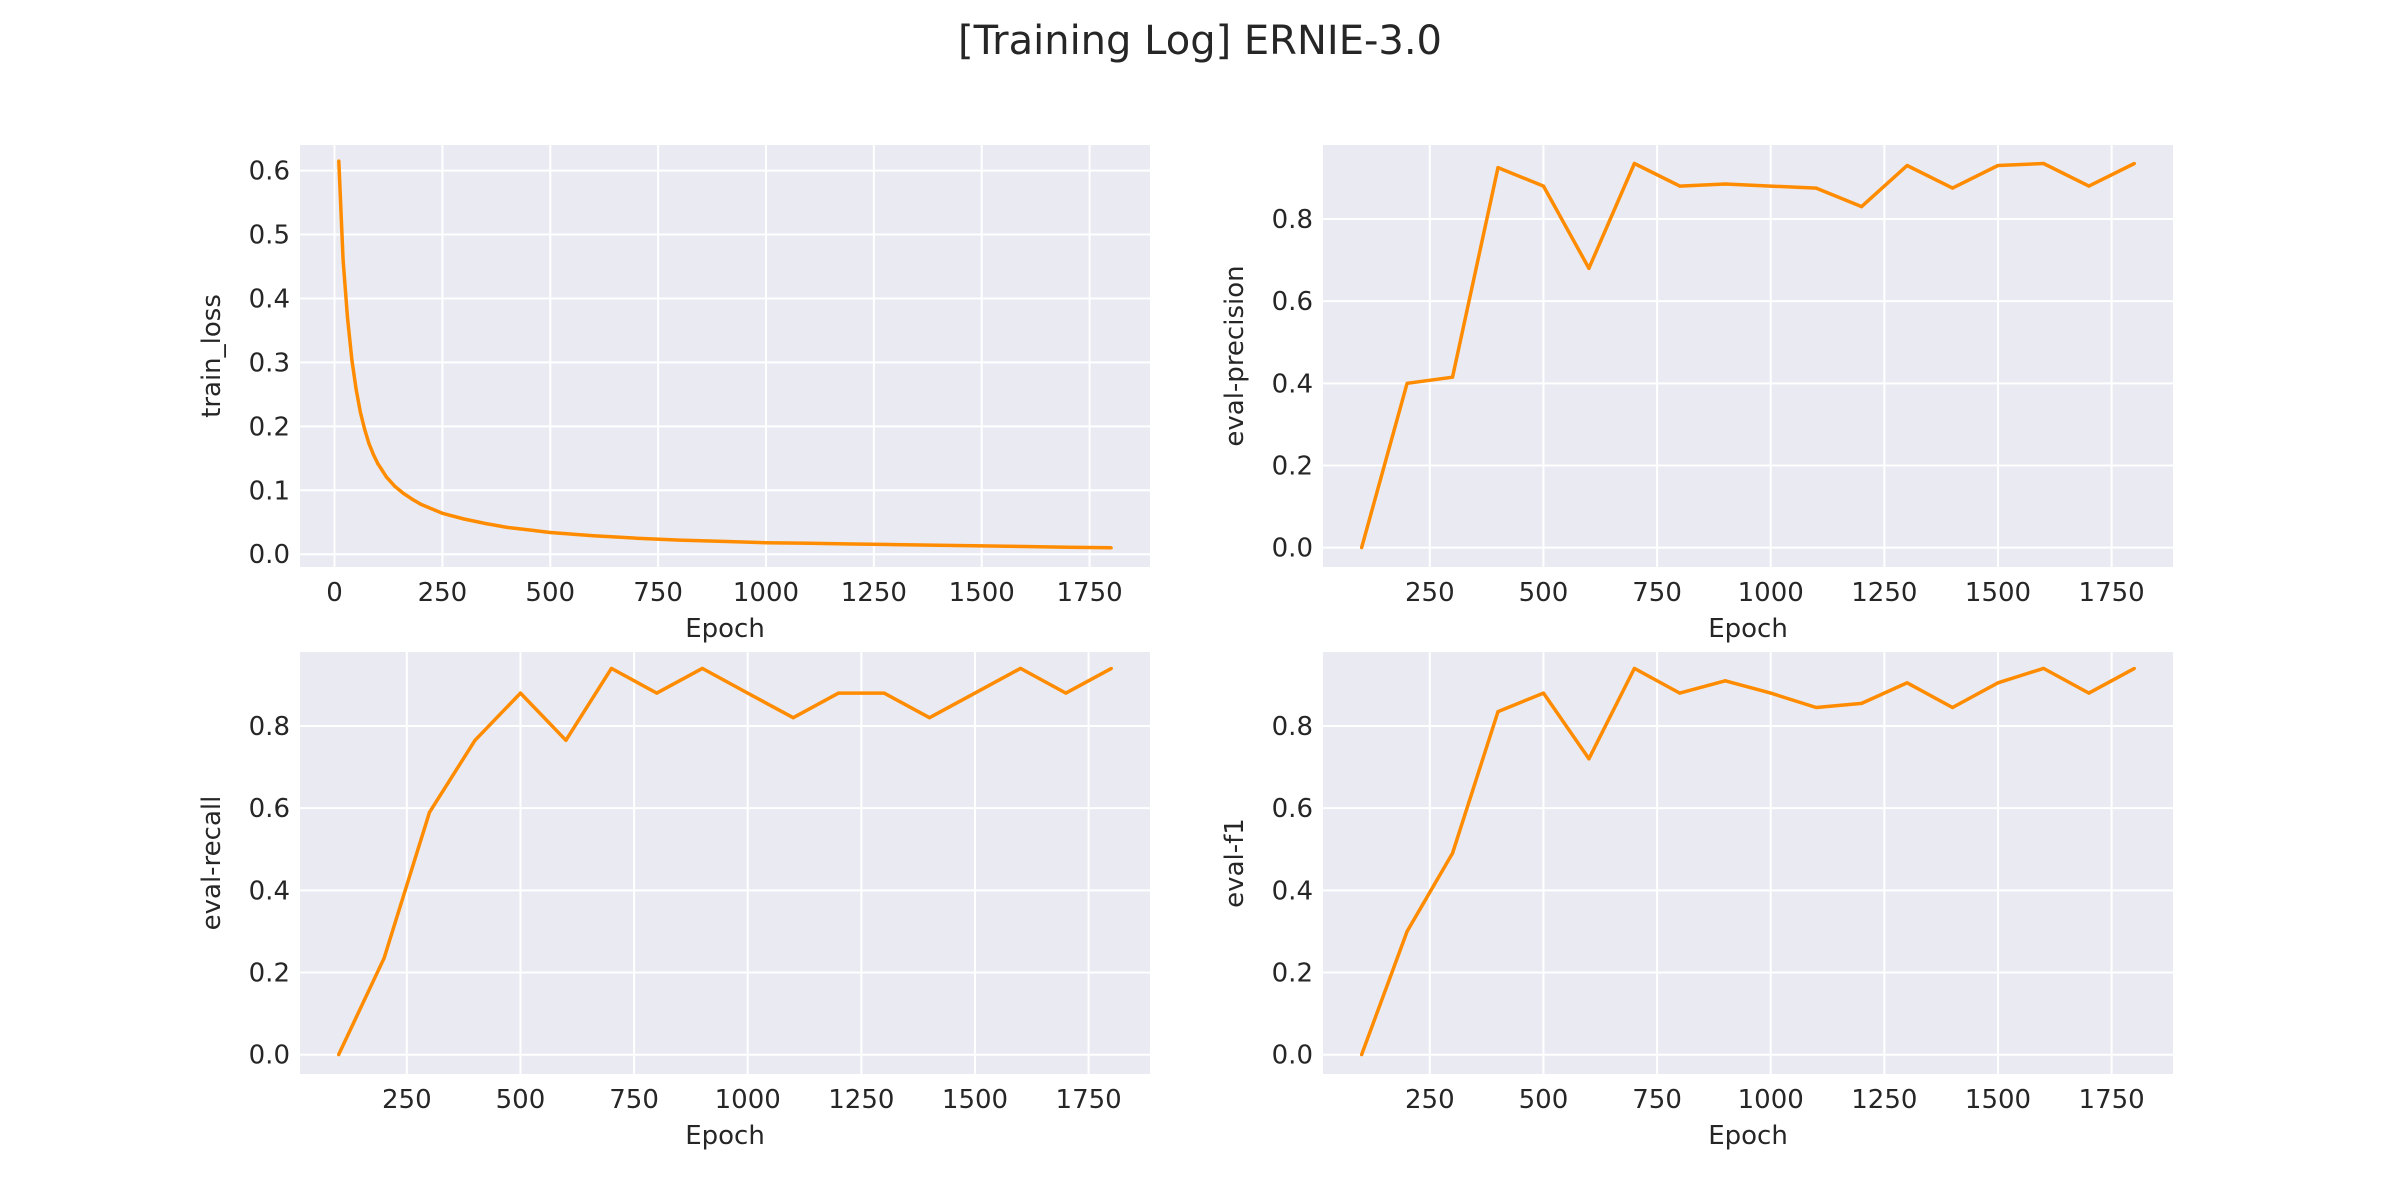  I want to click on train-loss-x-tick-label: 1500, so click(982, 593).